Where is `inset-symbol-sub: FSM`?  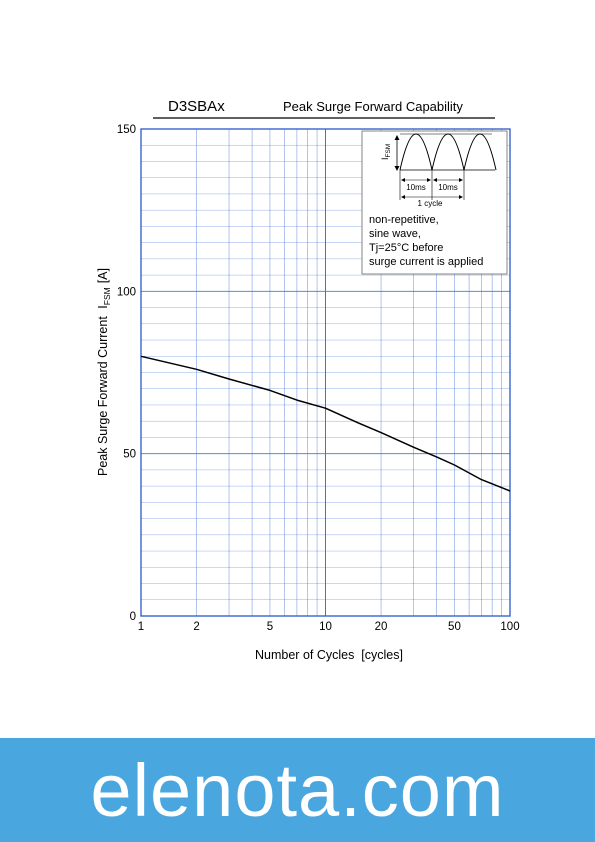
inset-symbol-sub: FSM is located at coordinates (388, 151).